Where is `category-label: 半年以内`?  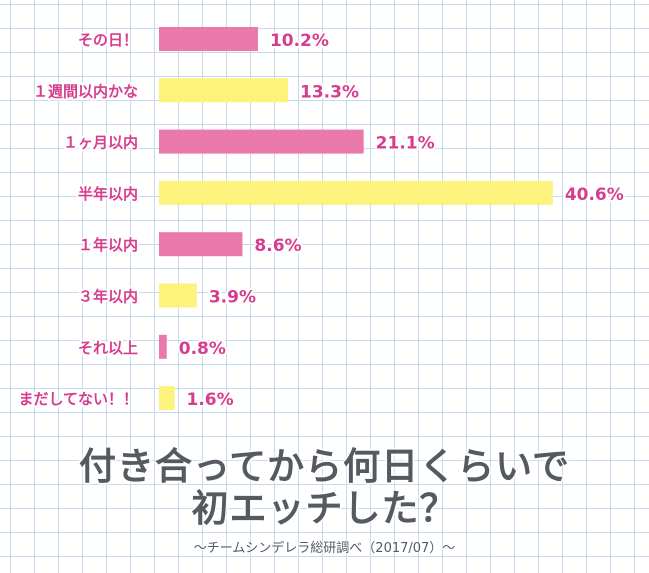
category-label: 半年以内 is located at coordinates (108, 194).